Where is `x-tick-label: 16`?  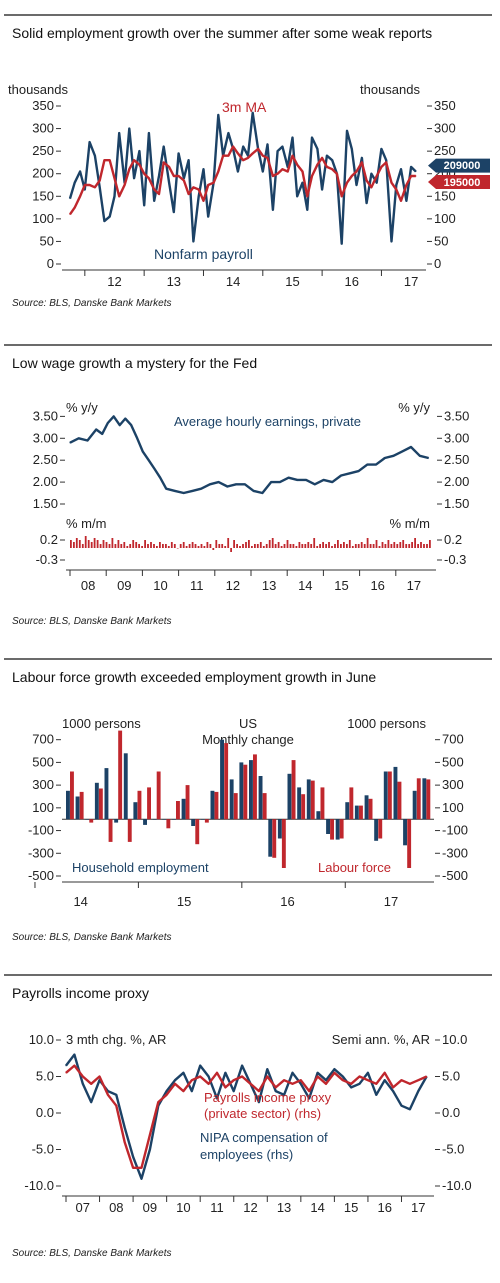 x-tick-label: 16 is located at coordinates (377, 585).